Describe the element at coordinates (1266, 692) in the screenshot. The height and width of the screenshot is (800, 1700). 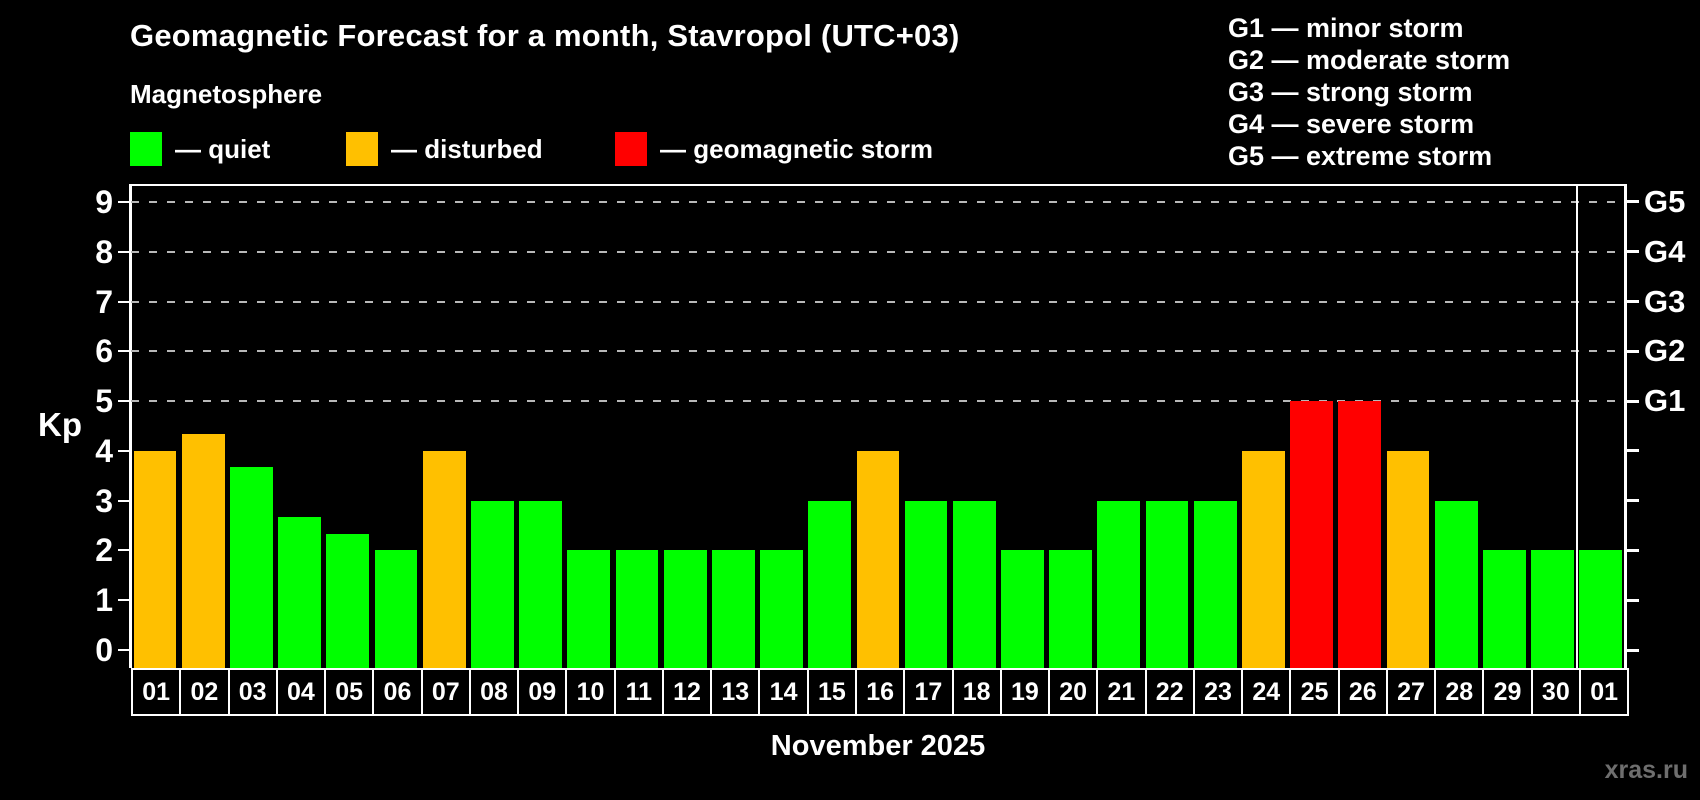
I see `day-label-24: 24` at that location.